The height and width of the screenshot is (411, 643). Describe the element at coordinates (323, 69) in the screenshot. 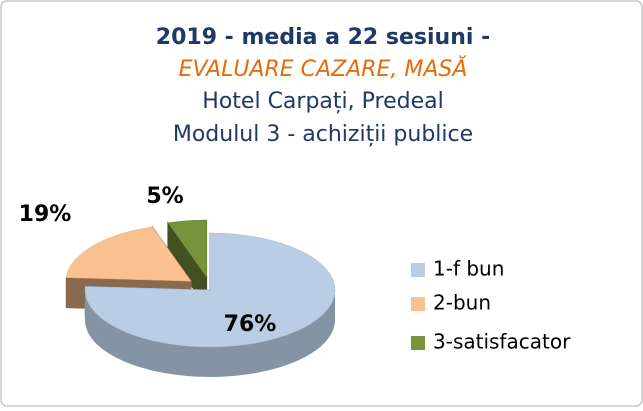

I see `chart-subtitle: EVALUARE CAZARE, MASĂ` at that location.